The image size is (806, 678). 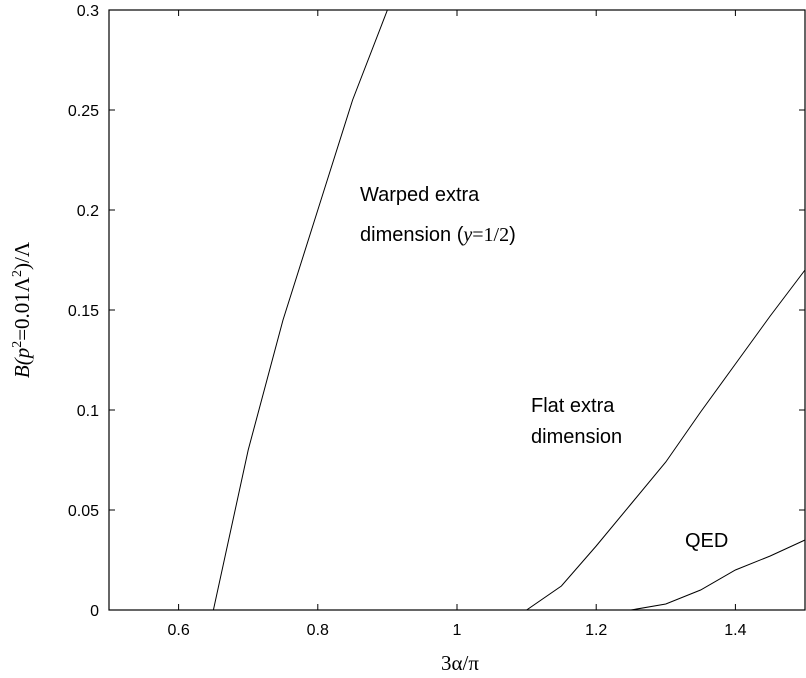 What do you see at coordinates (596, 630) in the screenshot?
I see `x-tick-label: 1.2` at bounding box center [596, 630].